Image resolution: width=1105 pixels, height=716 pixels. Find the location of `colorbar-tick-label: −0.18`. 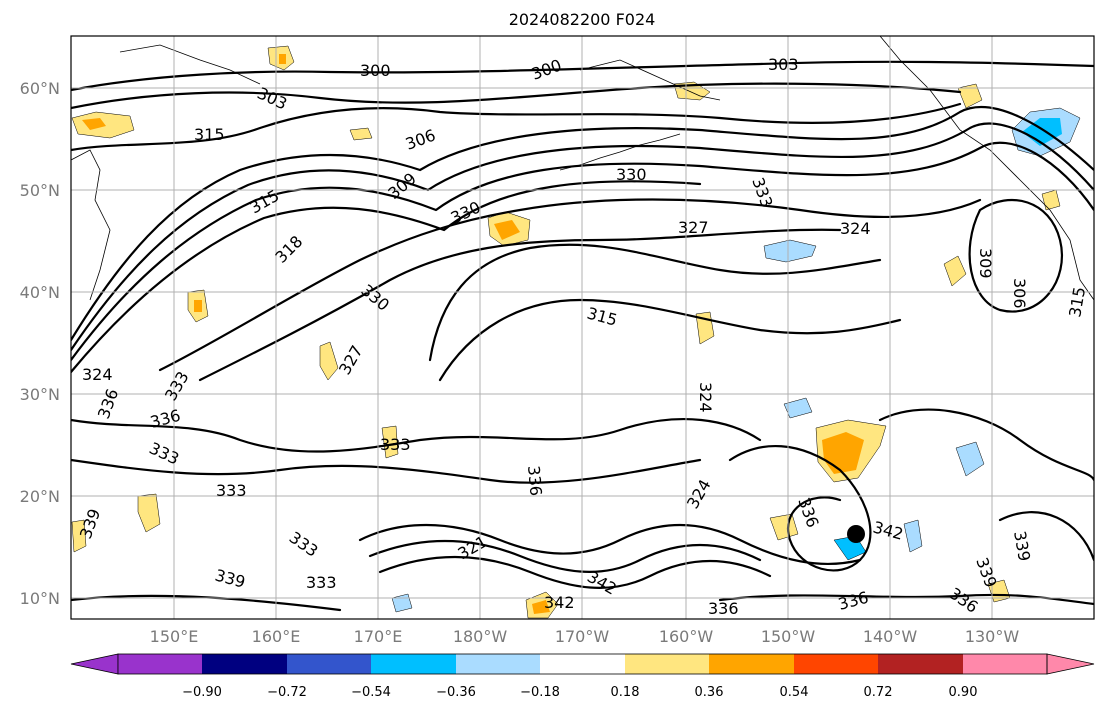

colorbar-tick-label: −0.18 is located at coordinates (540, 692).